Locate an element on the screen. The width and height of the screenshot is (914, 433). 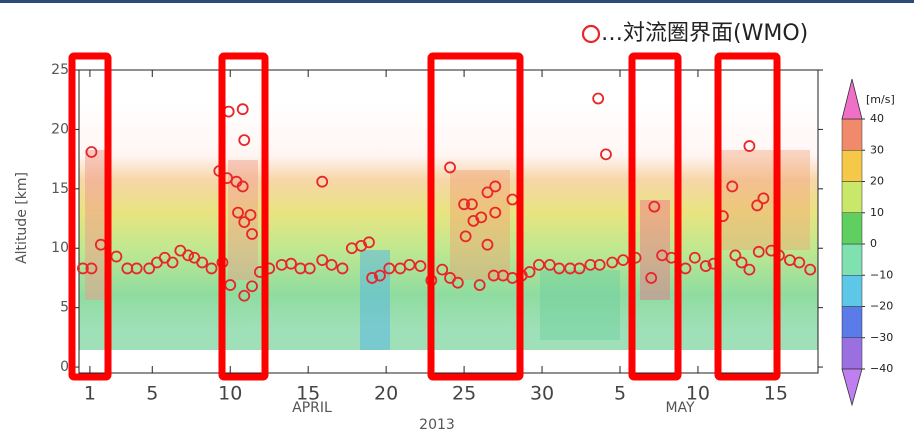
colorbar-tick-label: 30 is located at coordinates (877, 149).